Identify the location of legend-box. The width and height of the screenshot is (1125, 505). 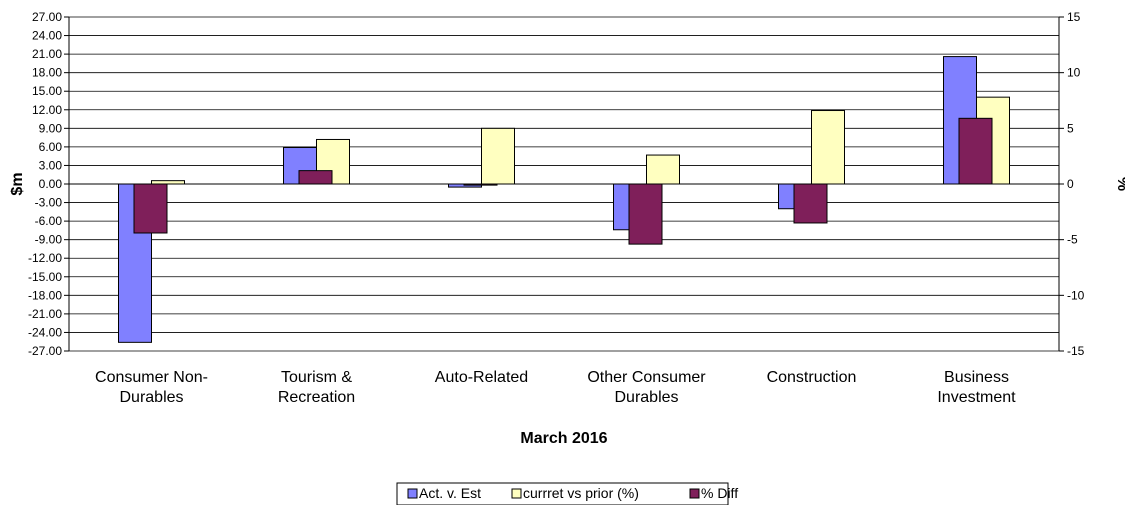
(562, 493).